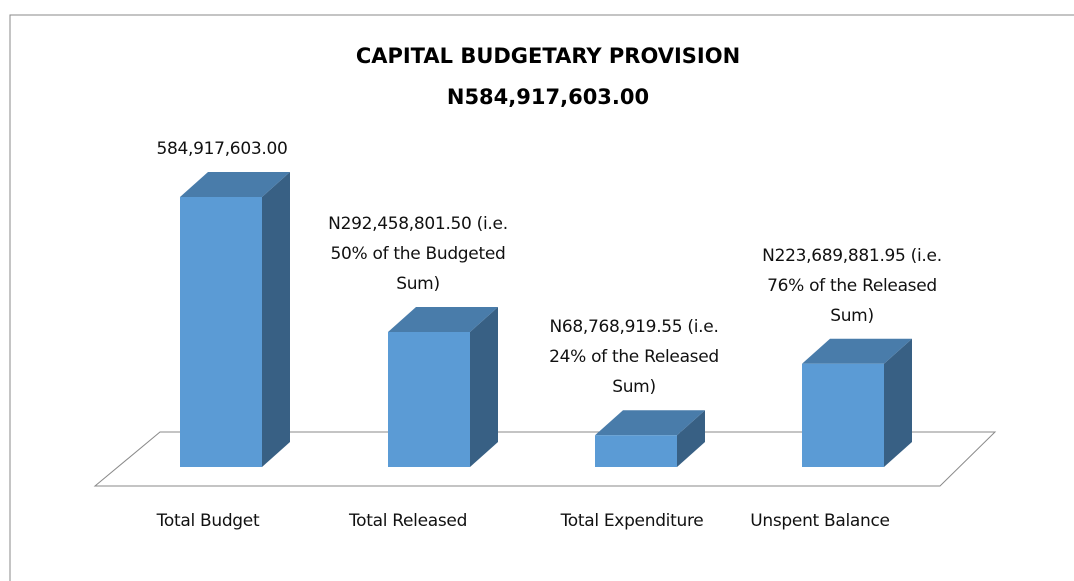 This screenshot has height=581, width=1074. I want to click on x-tick-label: Unspent Balance, so click(820, 521).